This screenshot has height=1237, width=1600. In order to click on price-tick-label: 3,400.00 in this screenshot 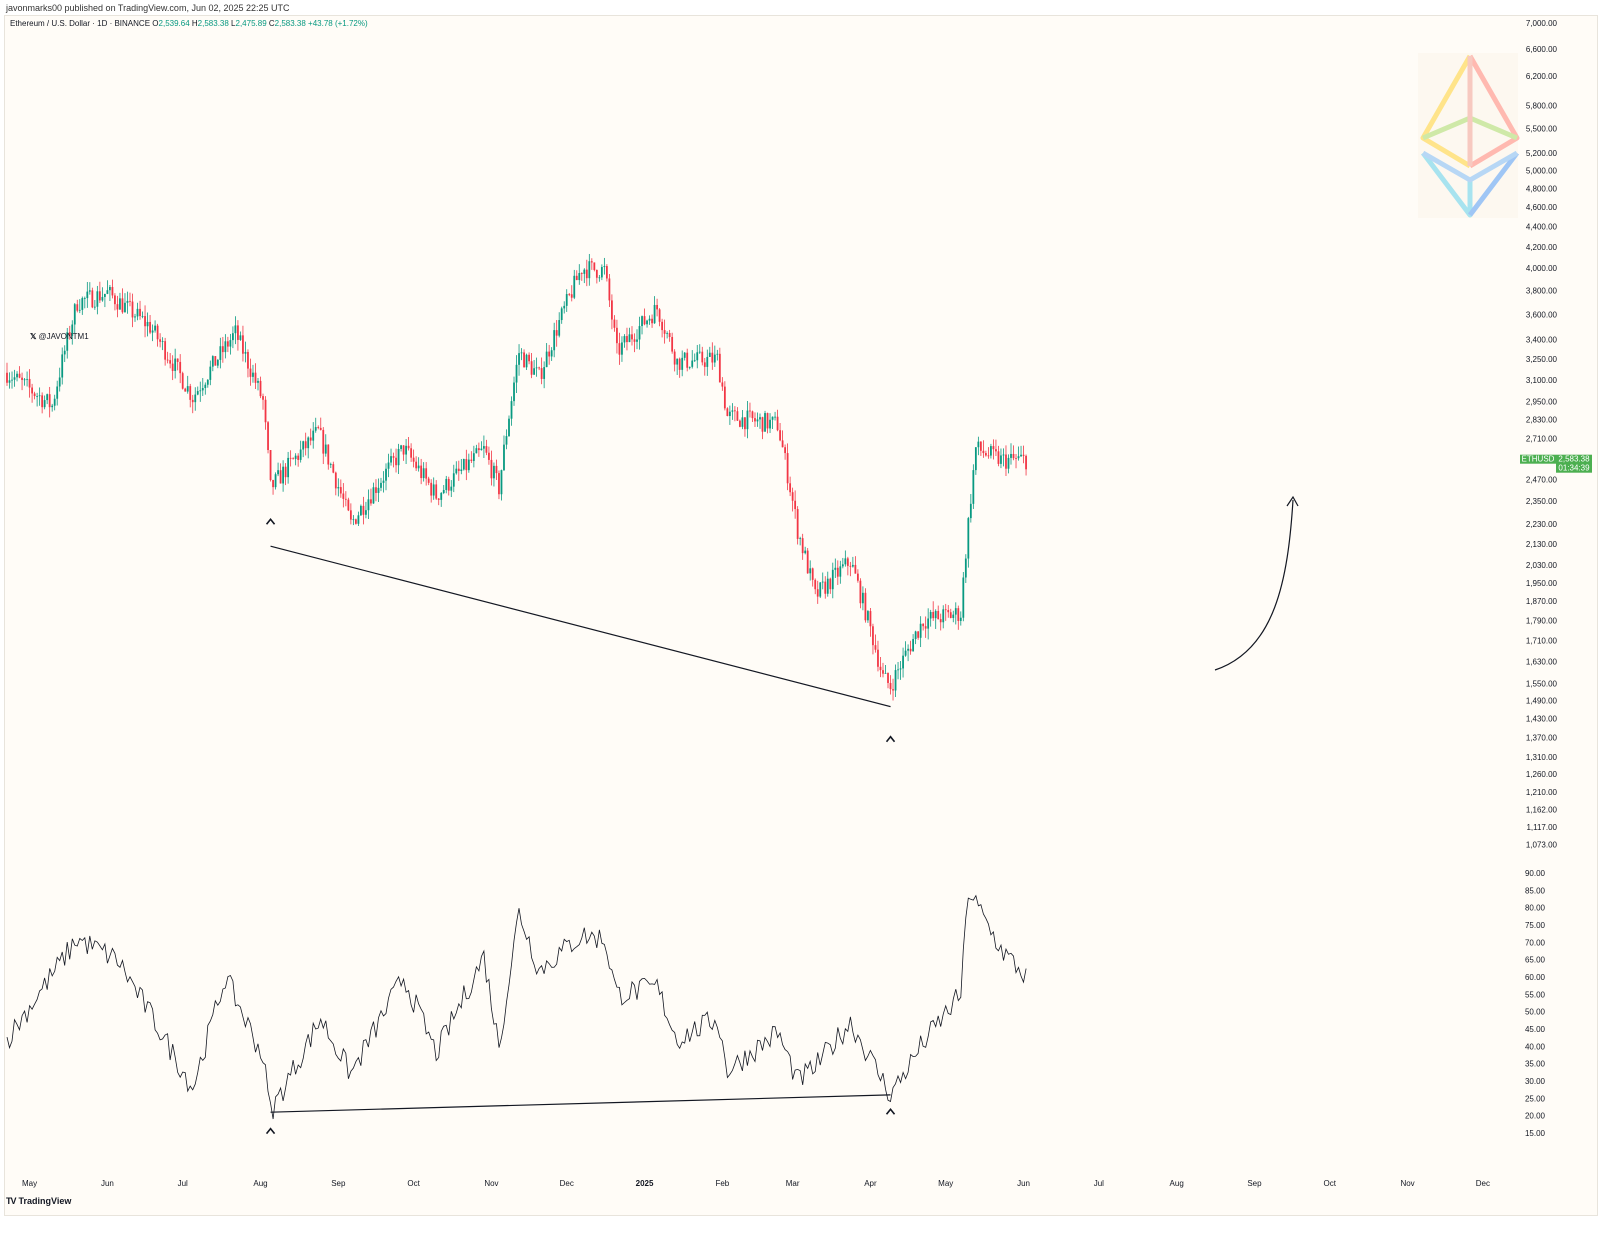, I will do `click(1542, 339)`.